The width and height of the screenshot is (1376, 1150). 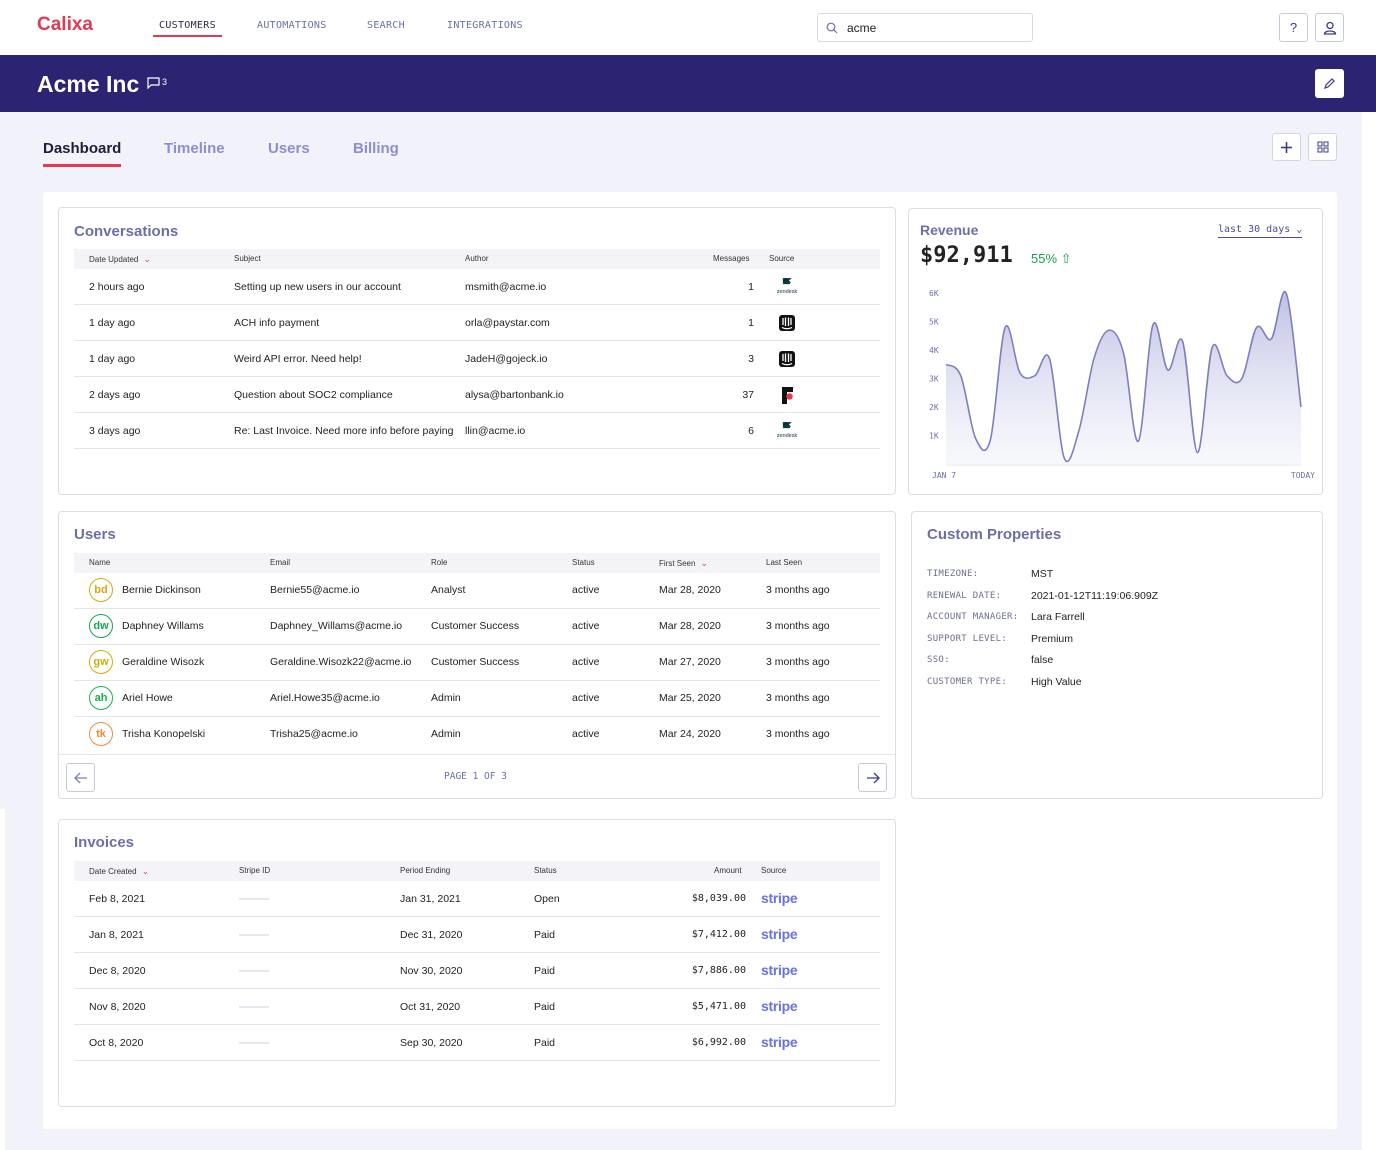 I want to click on col-stripe-id: Stripe ID, so click(x=255, y=870).